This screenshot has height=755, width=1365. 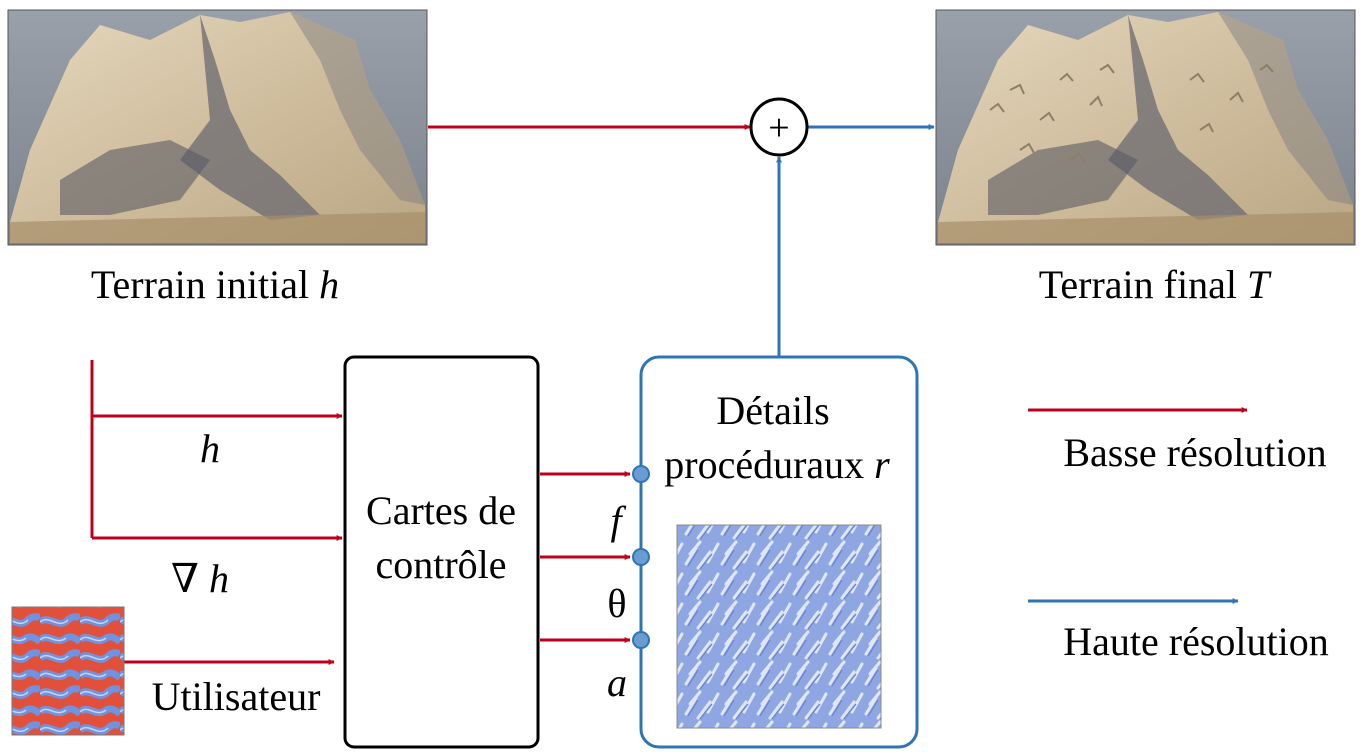 What do you see at coordinates (215, 284) in the screenshot?
I see `initial-terrain-label: Terrain initial h` at bounding box center [215, 284].